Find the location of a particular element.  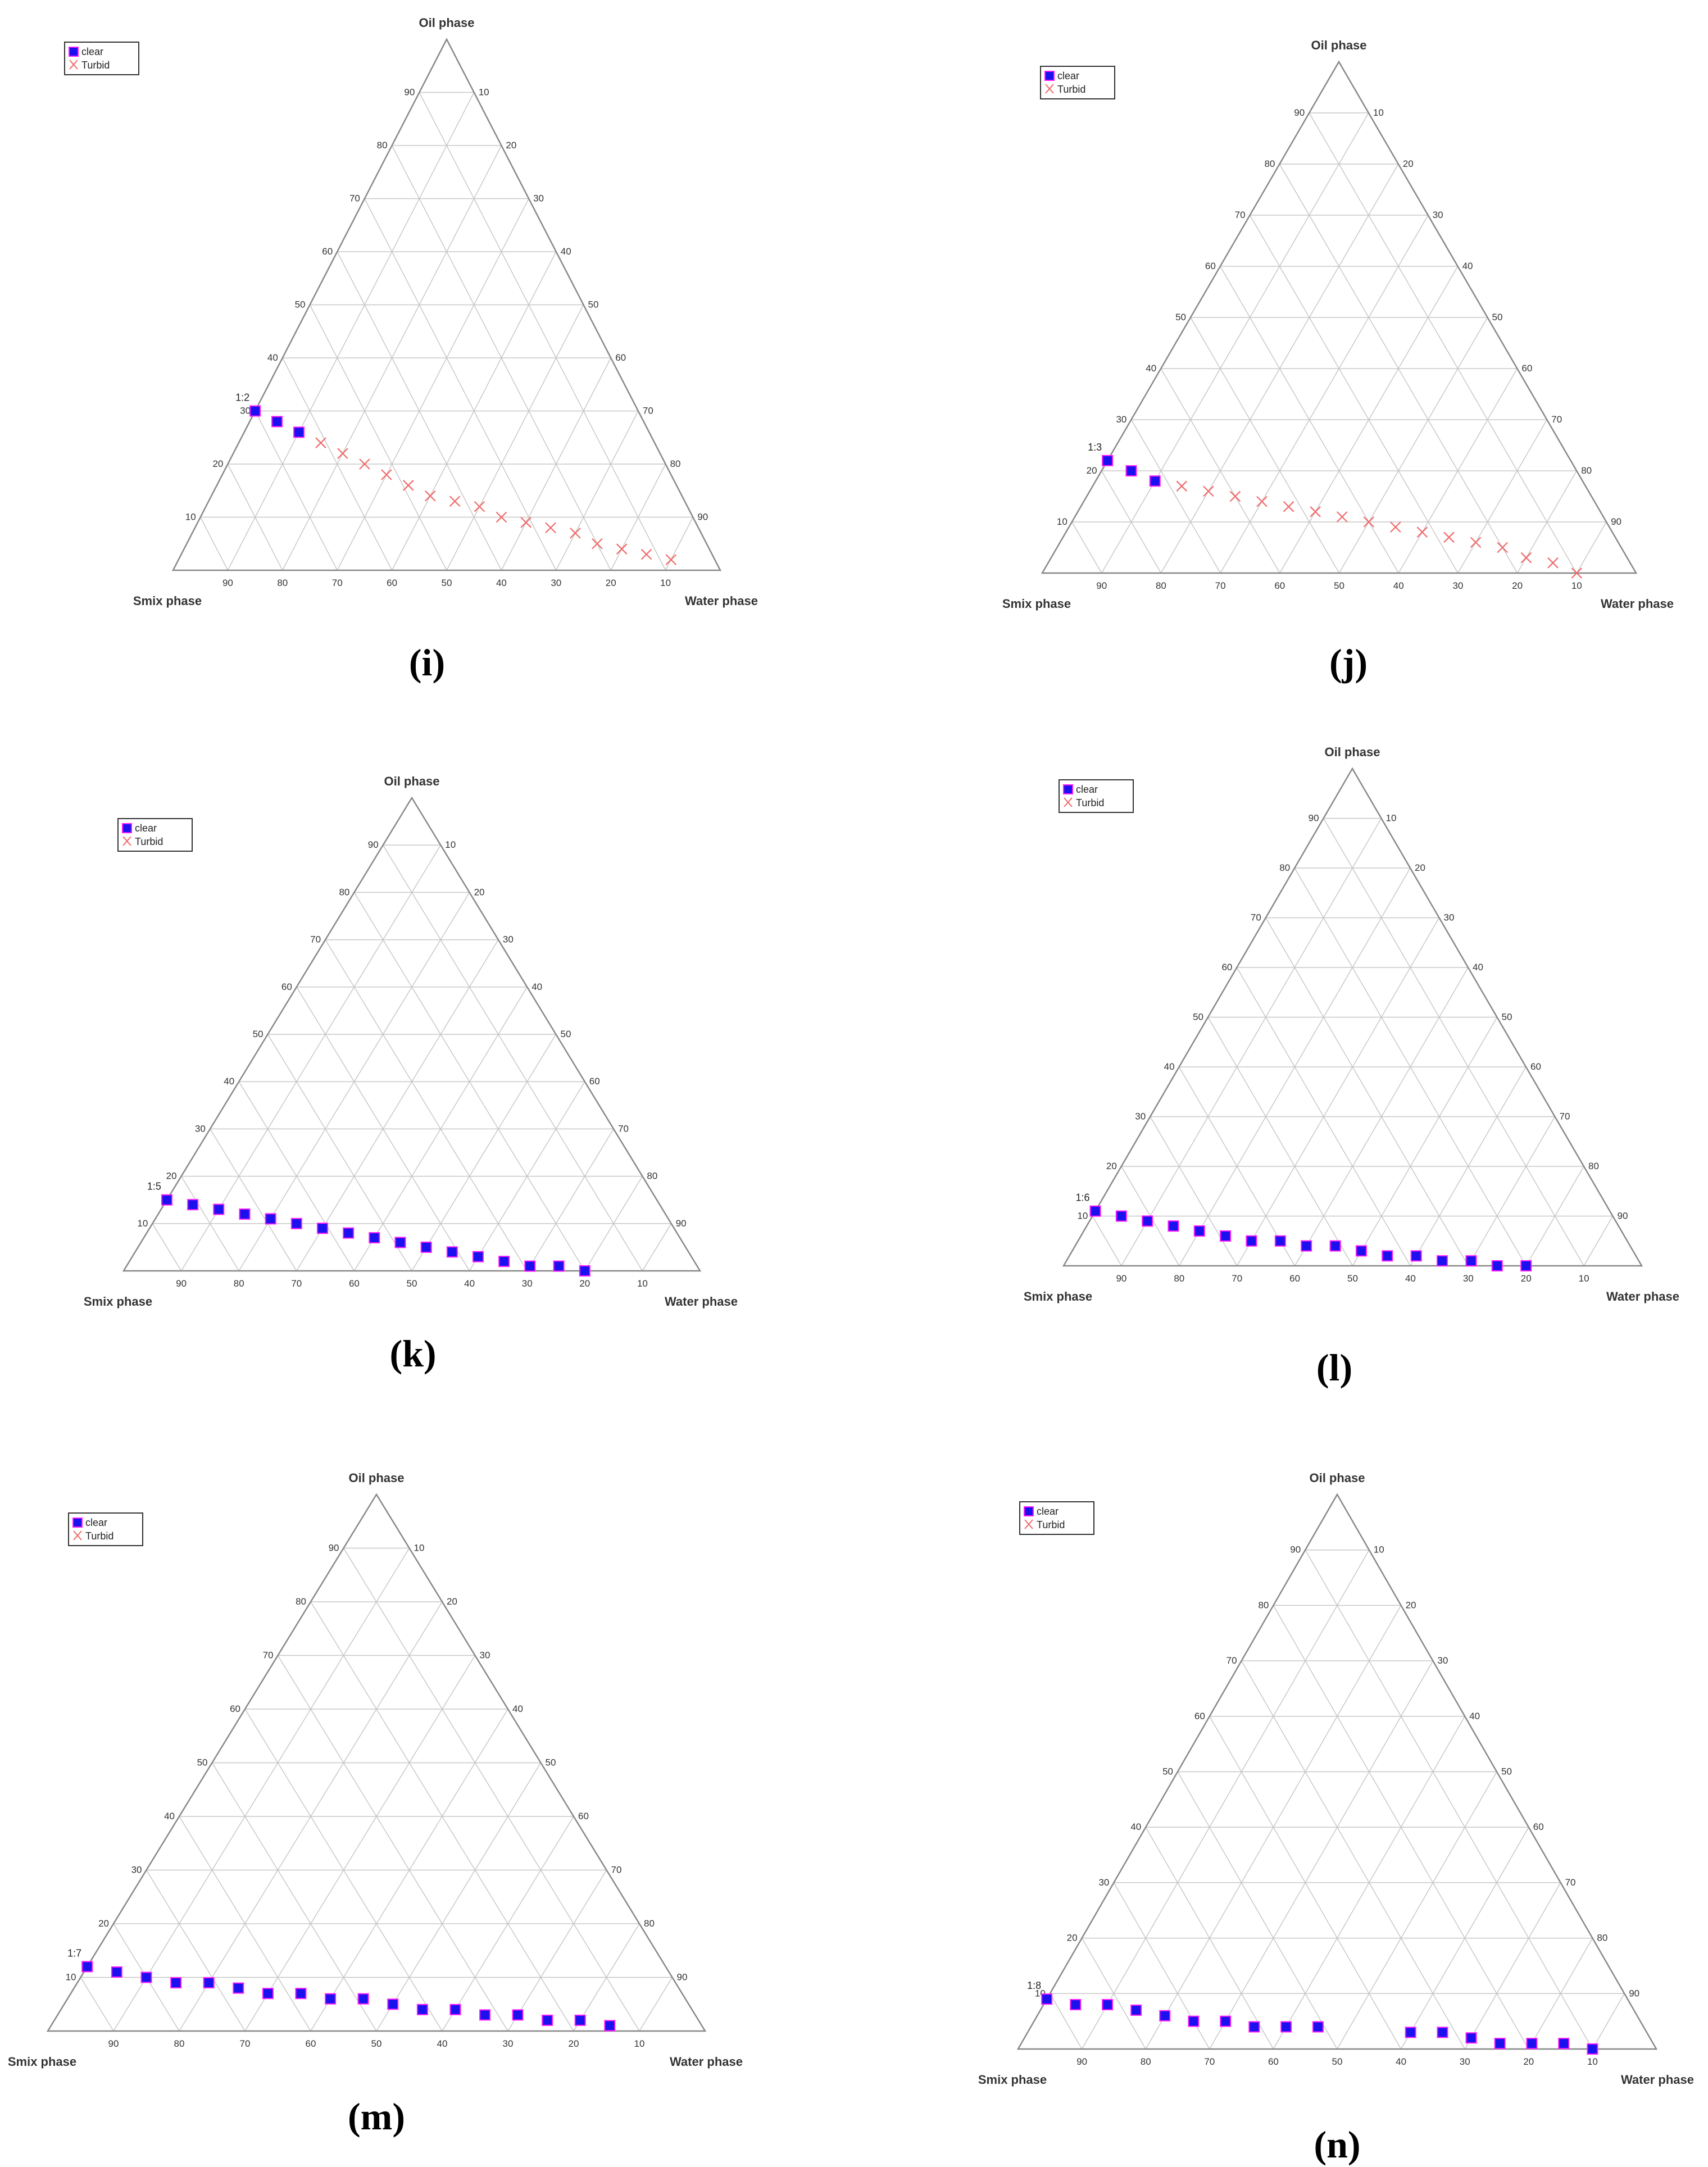

tick-label-right: 60 is located at coordinates (1526, 368).